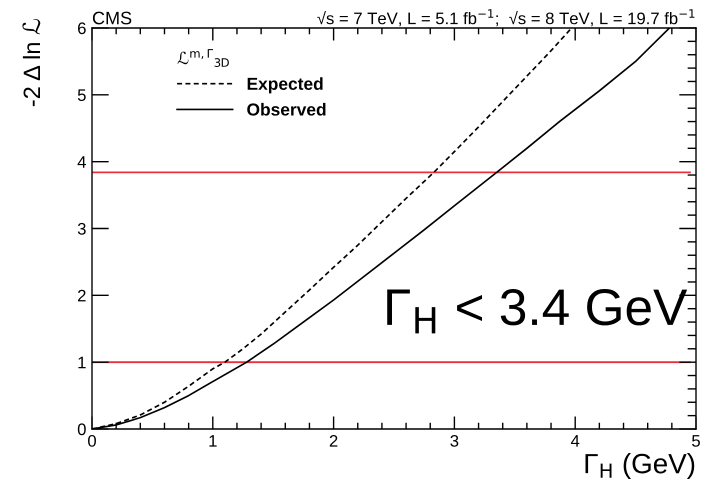 The width and height of the screenshot is (724, 484). I want to click on legend-title: ℒ$^{m,Γ}$$_{3D}$, so click(203, 58).